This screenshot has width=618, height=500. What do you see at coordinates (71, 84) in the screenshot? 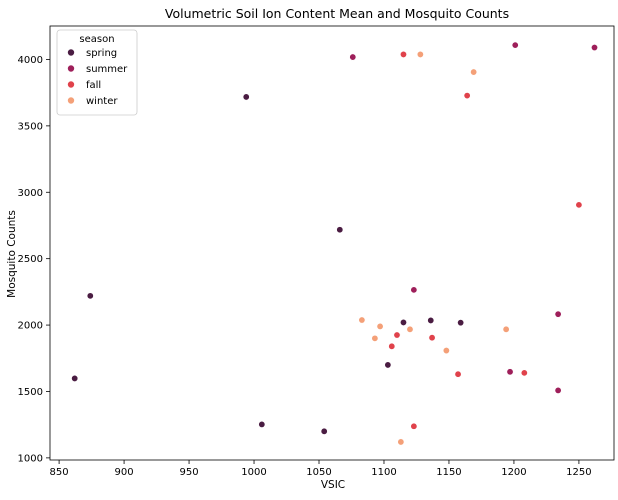
I see `legend-marker-fall` at bounding box center [71, 84].